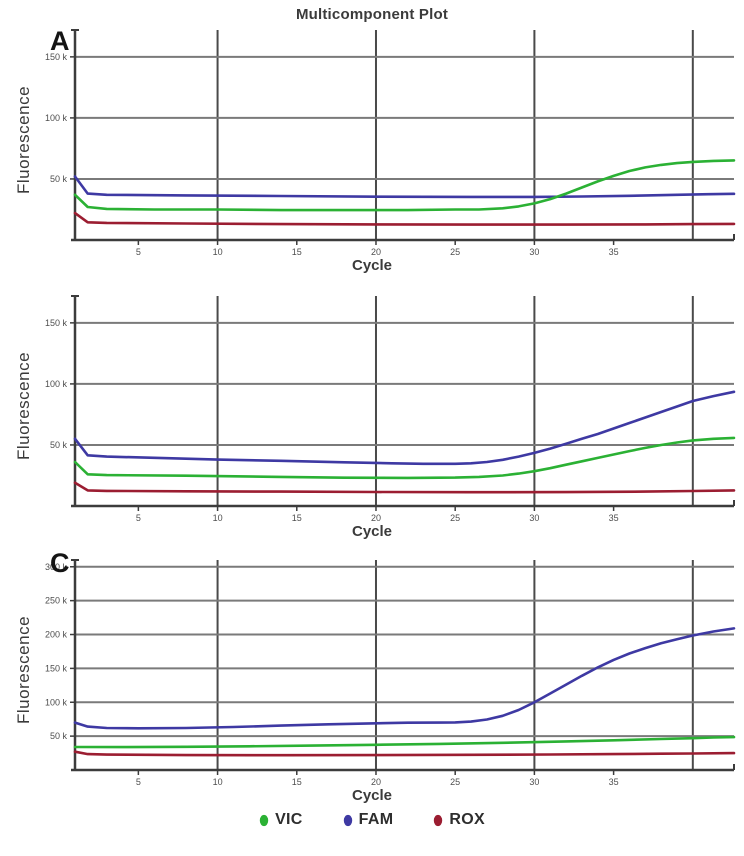 The width and height of the screenshot is (744, 856). Describe the element at coordinates (347, 820) in the screenshot. I see `fam-dot-icon` at that location.